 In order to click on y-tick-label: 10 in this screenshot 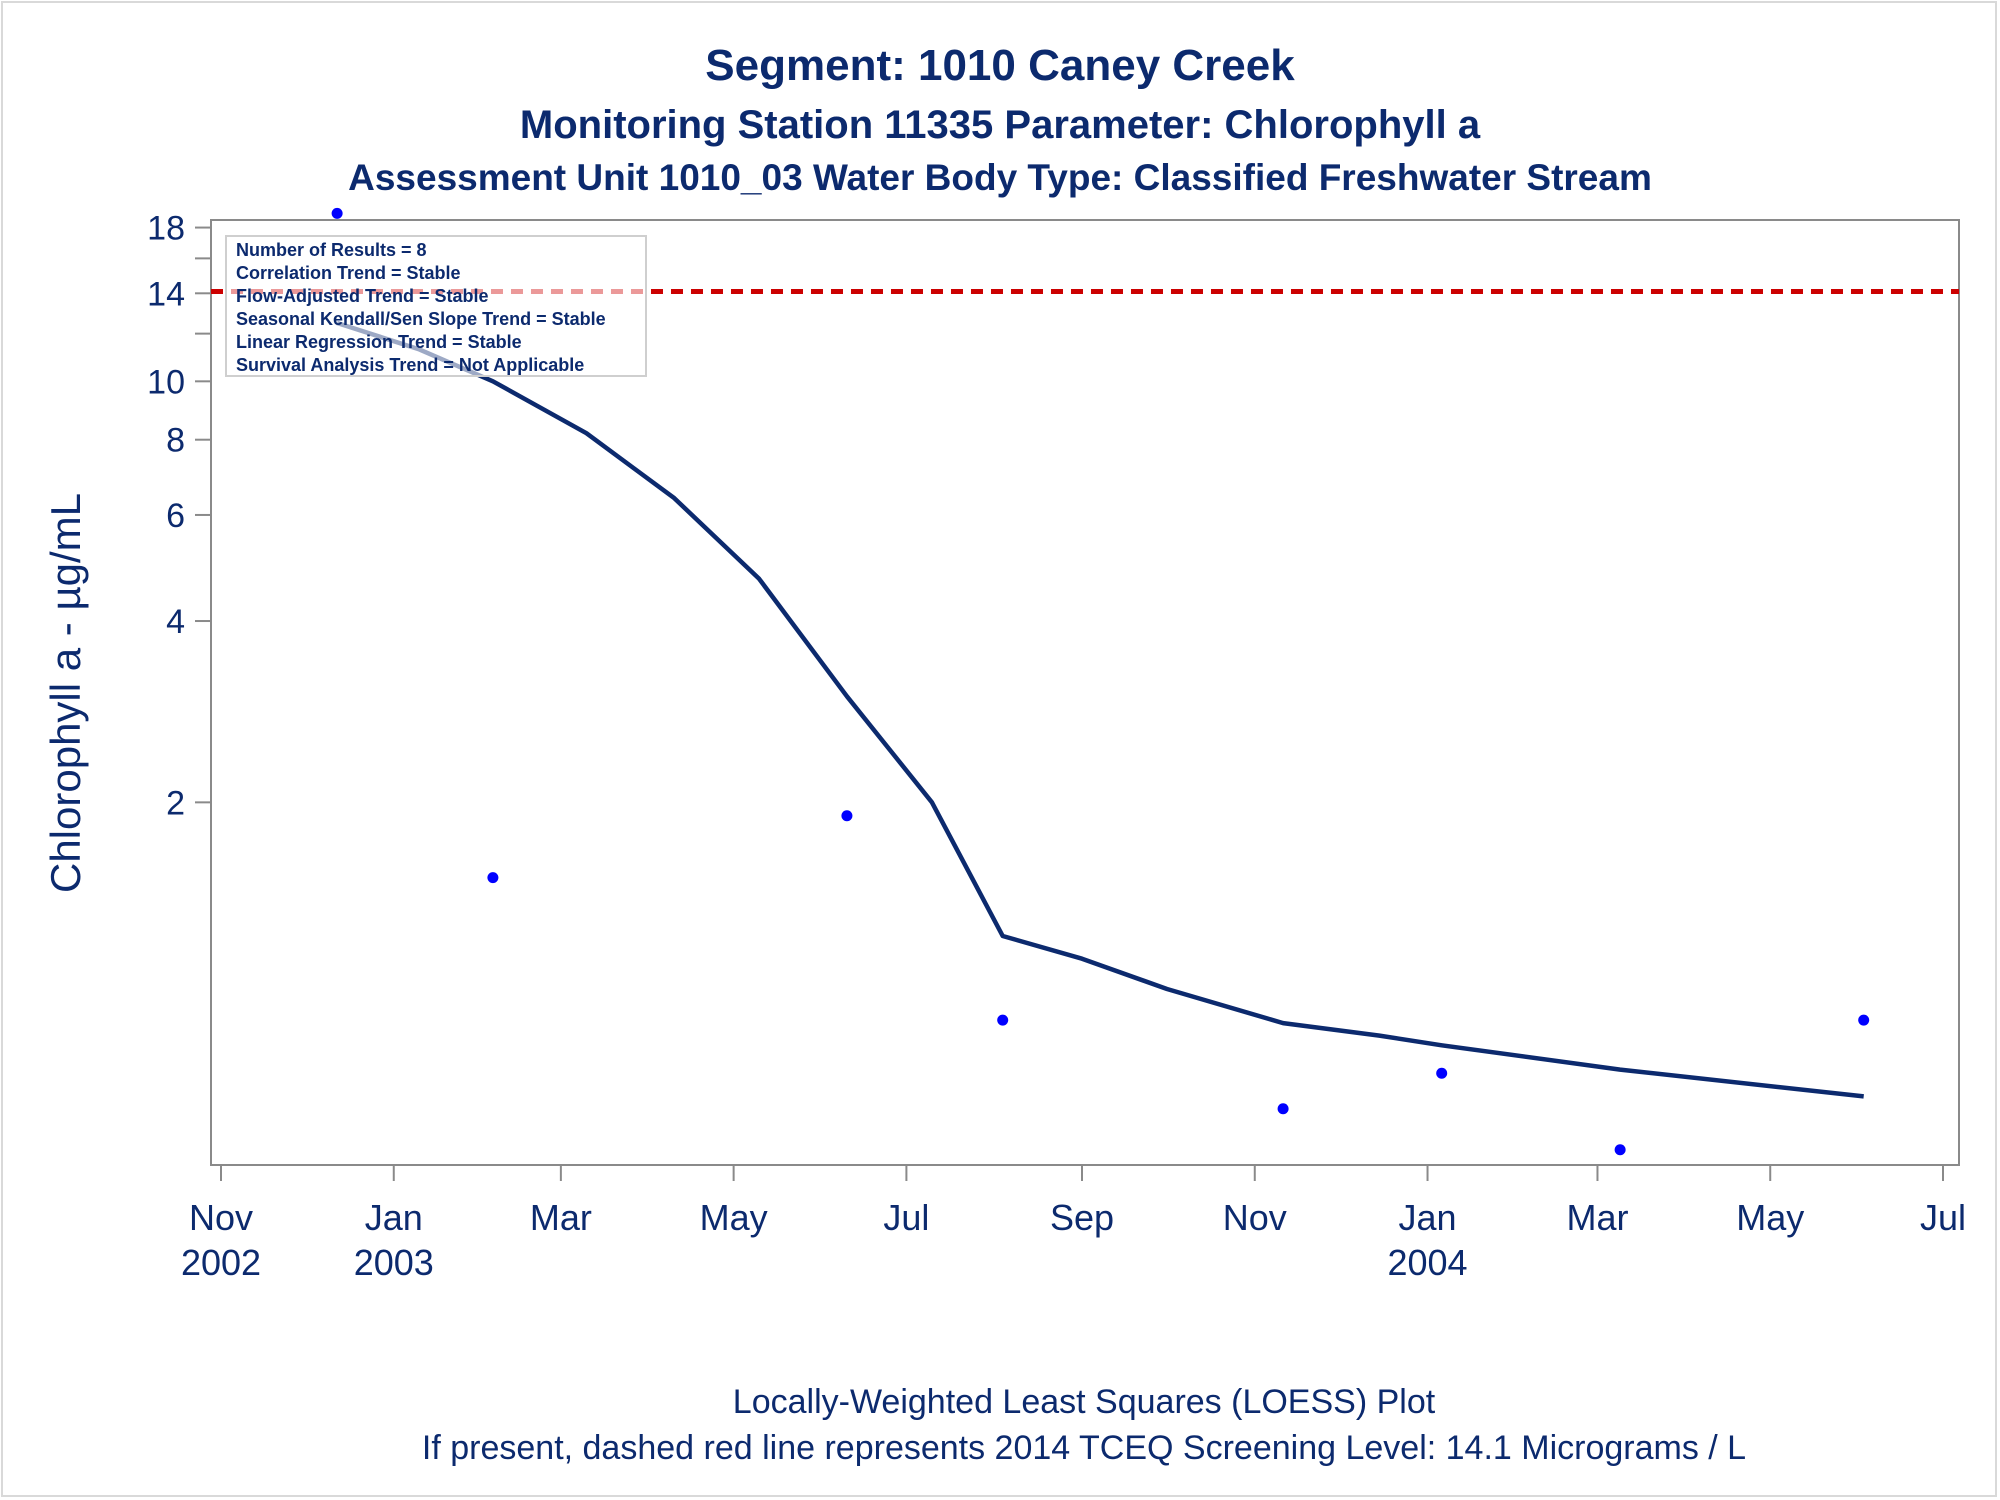, I will do `click(166, 382)`.